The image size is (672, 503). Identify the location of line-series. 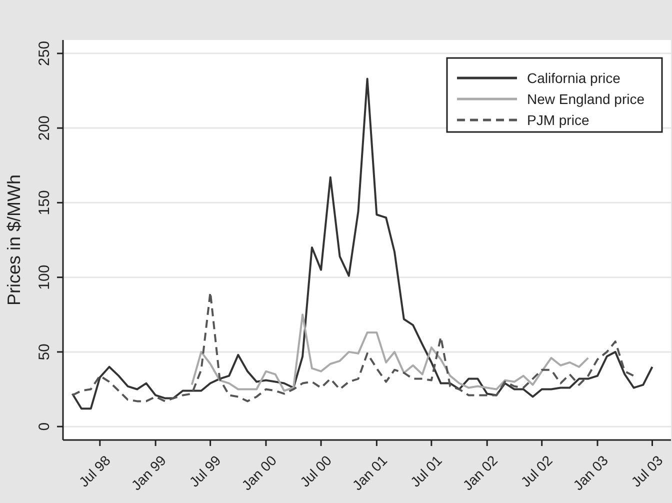
(390, 353).